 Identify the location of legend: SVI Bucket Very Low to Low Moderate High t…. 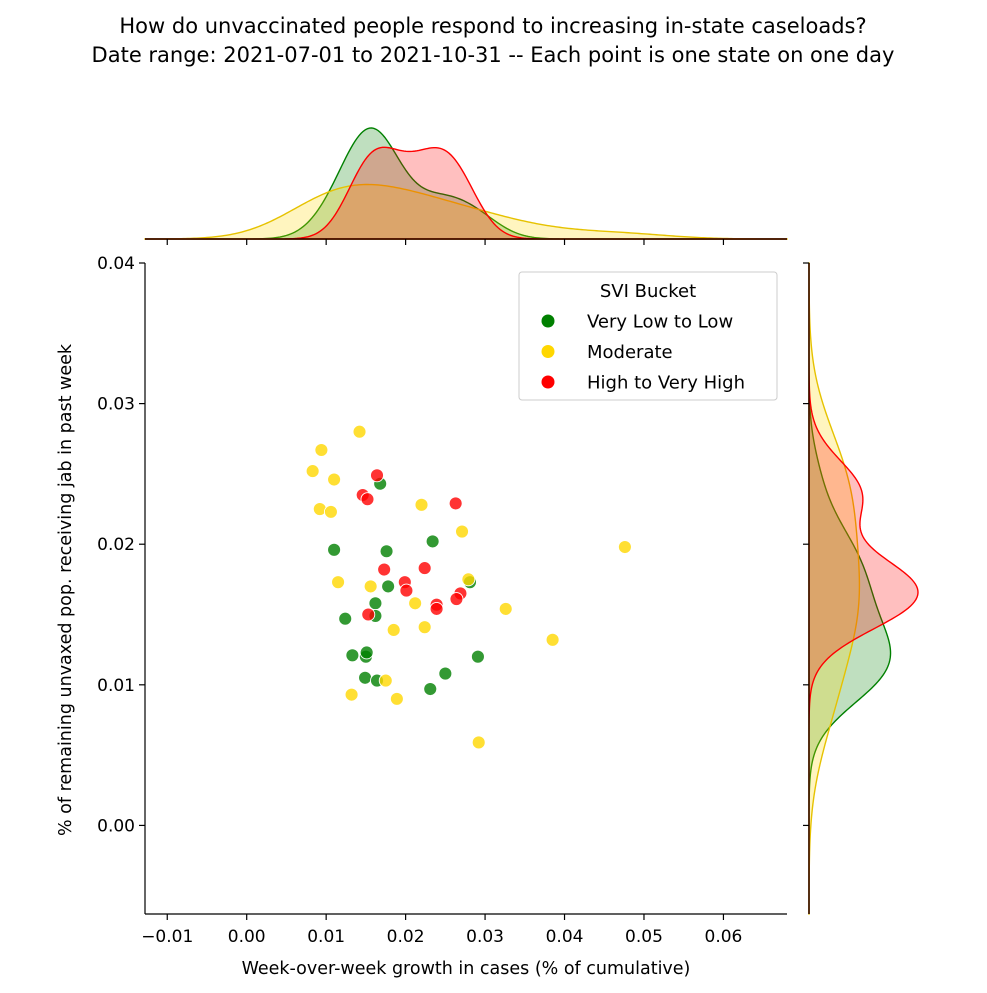
(648, 336).